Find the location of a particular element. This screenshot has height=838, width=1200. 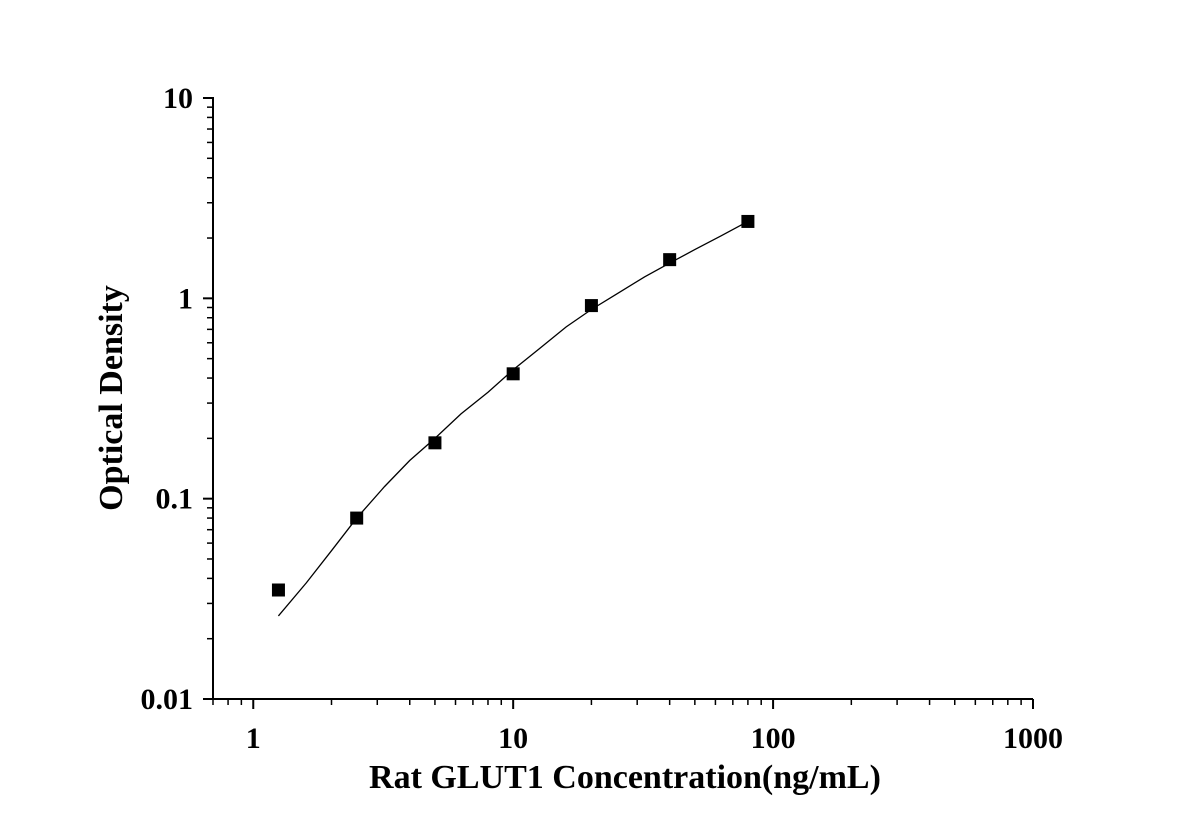

x-tick-label: 1000 is located at coordinates (1033, 738).